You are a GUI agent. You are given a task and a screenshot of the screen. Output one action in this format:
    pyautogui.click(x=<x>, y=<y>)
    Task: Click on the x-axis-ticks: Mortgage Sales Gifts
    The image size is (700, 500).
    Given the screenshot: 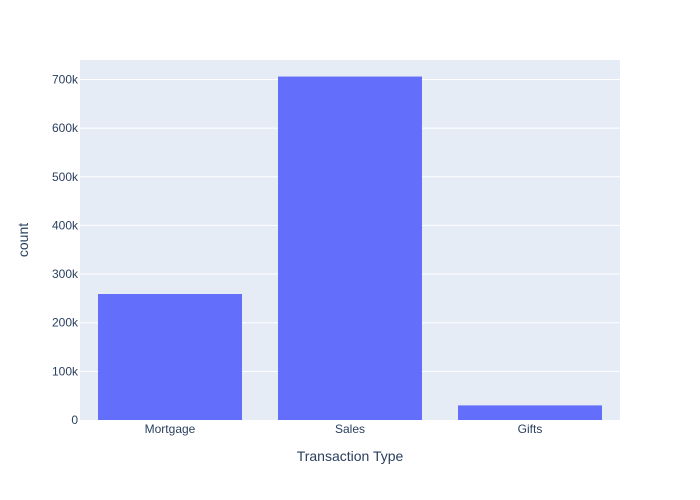 What is the action you would take?
    pyautogui.click(x=344, y=429)
    